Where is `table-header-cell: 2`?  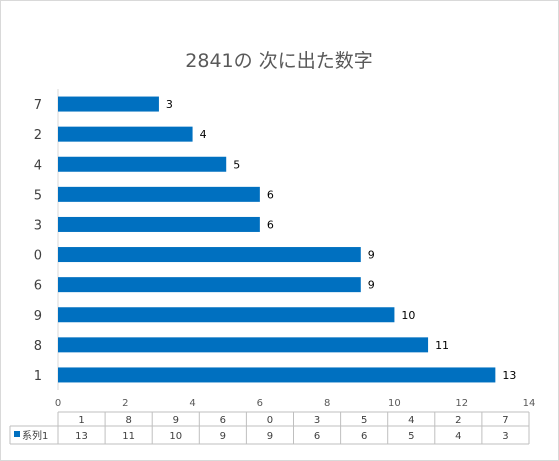
table-header-cell: 2 is located at coordinates (458, 420).